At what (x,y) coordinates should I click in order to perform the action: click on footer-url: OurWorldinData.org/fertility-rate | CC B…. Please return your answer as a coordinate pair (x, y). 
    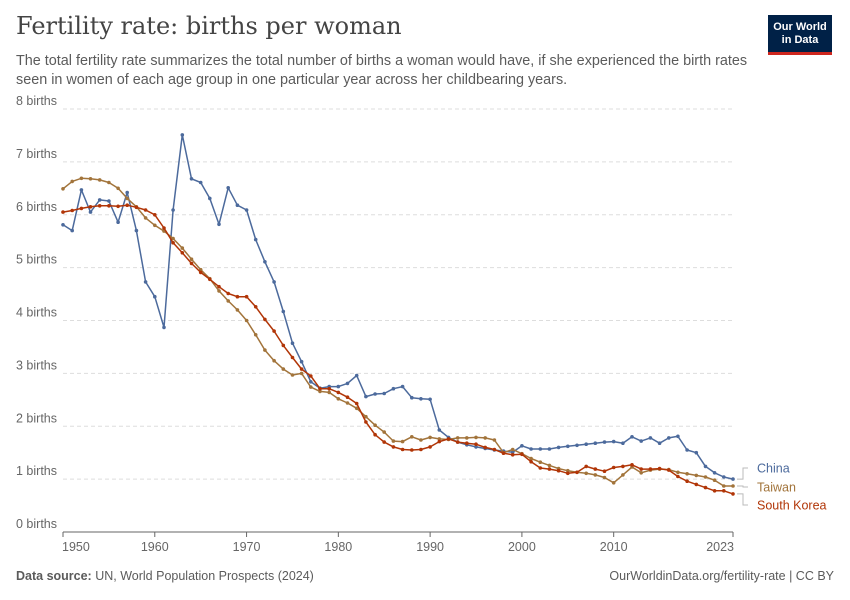
    Looking at the image, I should click on (721, 576).